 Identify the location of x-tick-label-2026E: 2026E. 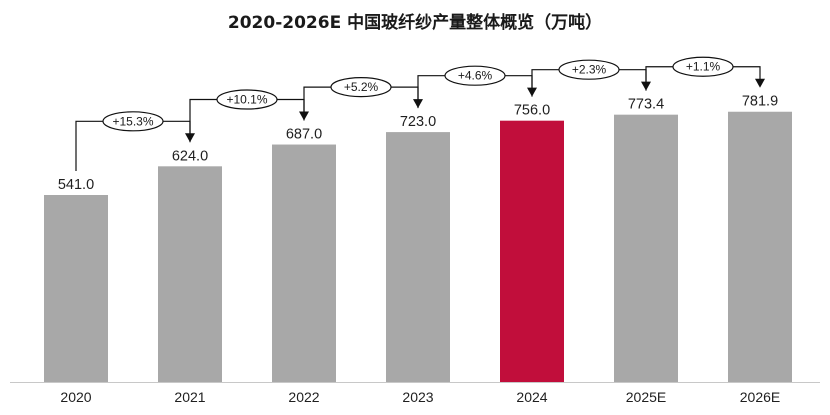
(760, 397).